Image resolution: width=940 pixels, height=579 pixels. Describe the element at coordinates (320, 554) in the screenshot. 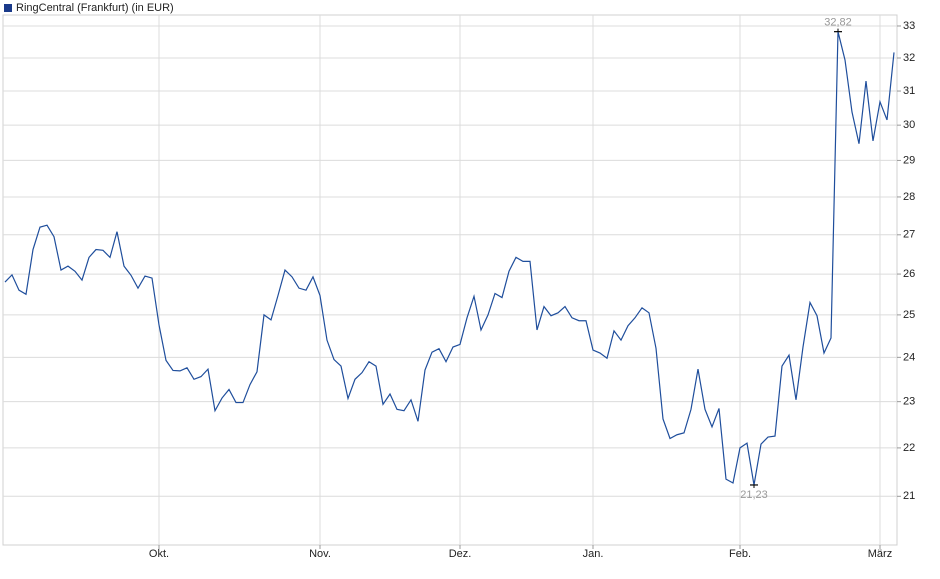

I see `x-tick-label: Nov.` at that location.